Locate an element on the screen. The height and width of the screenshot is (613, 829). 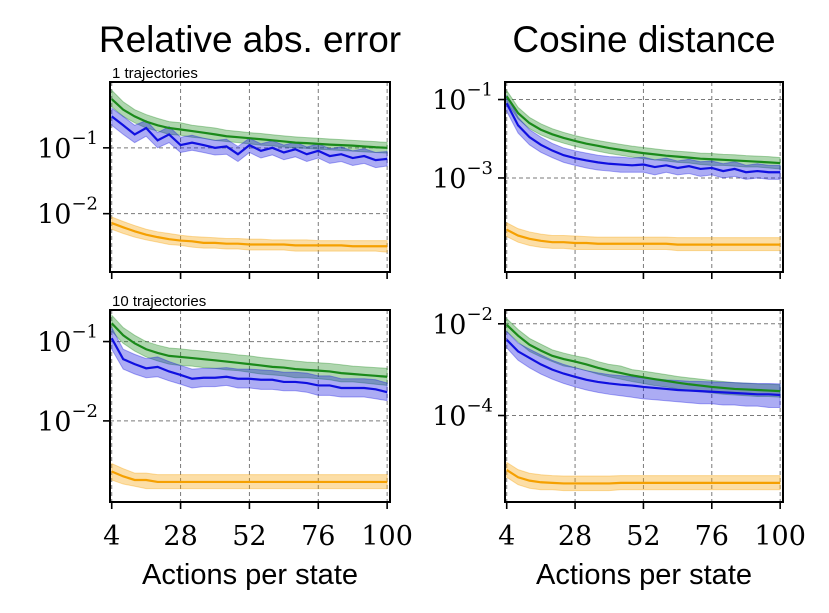
band-green is located at coordinates (249, 349).